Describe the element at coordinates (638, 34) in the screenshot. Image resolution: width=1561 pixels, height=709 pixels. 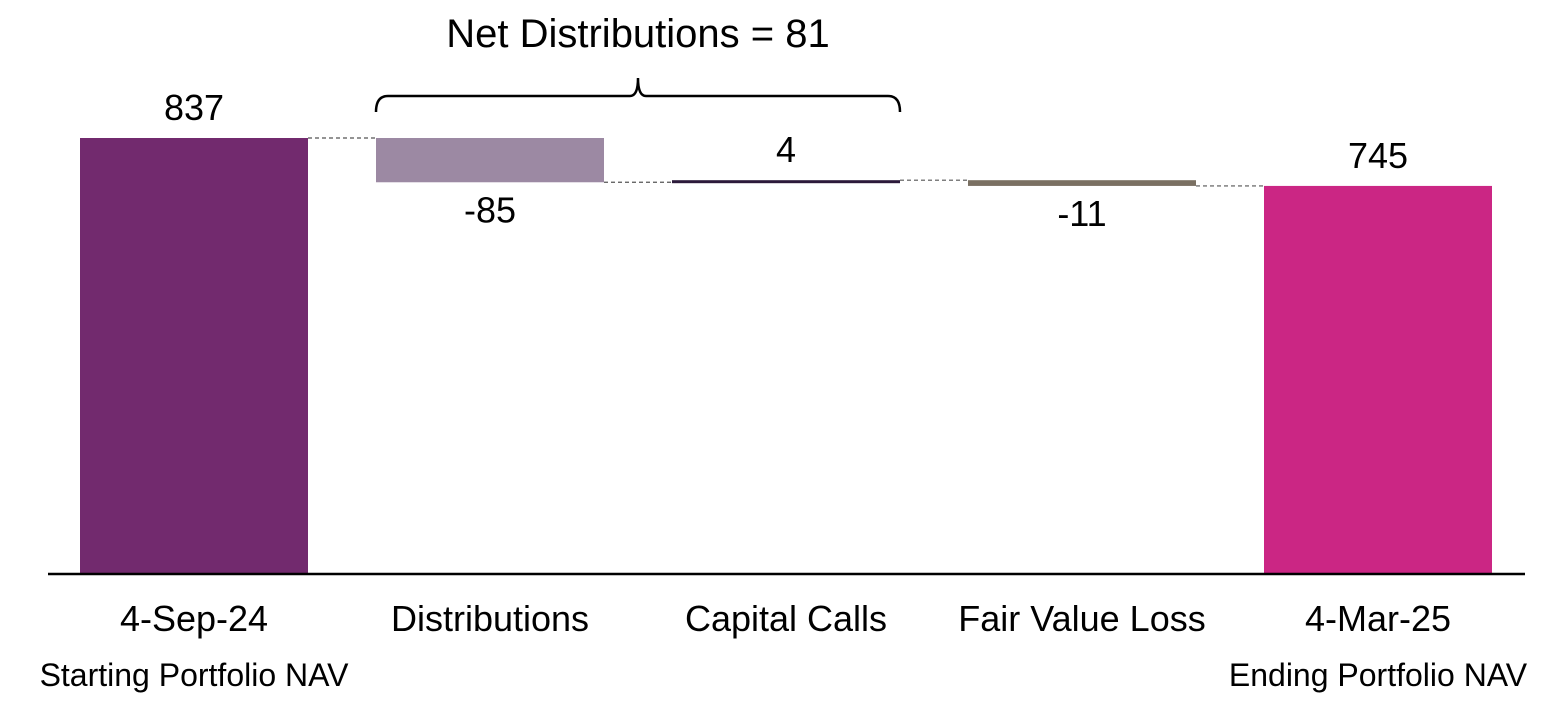
I see `annotation-label: Net Distributions = 81` at that location.